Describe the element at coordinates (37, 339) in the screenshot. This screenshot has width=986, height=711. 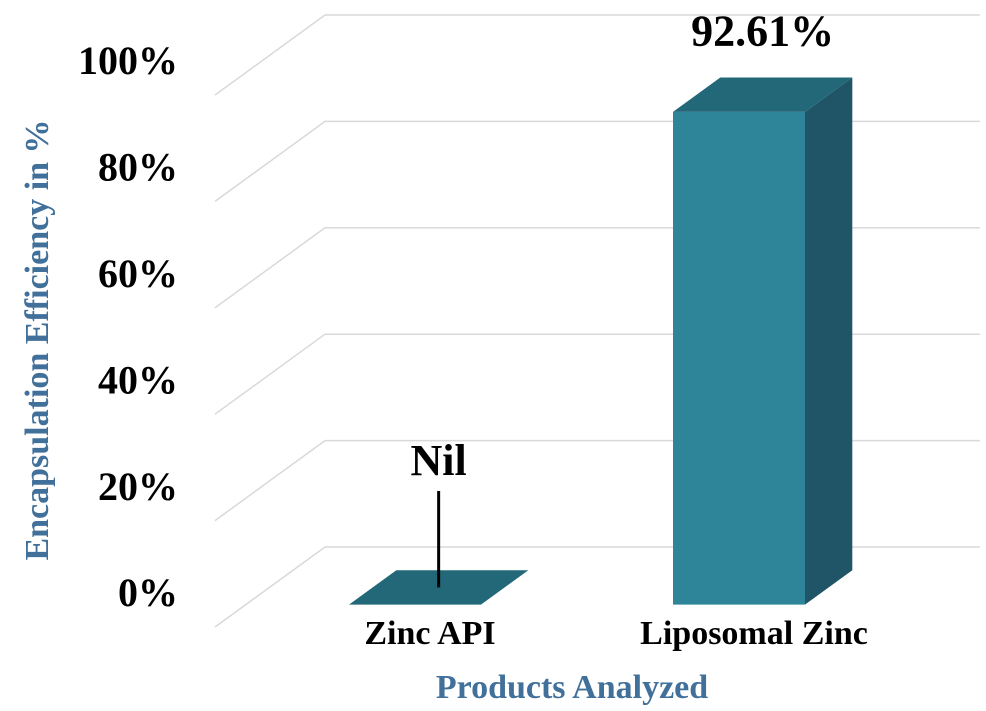
I see `y-axis-title: Encapsulation Efficiency in %` at that location.